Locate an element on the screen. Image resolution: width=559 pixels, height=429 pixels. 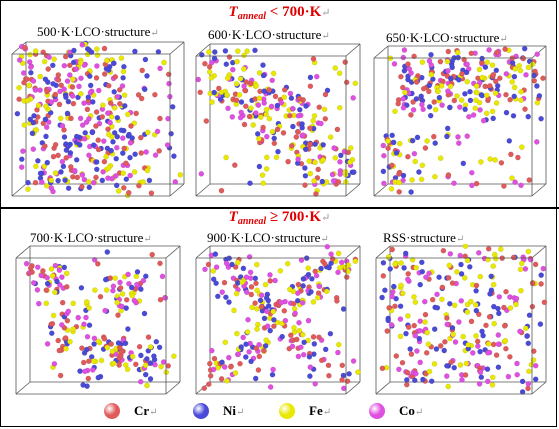
paragraph-mark: ↵ is located at coordinates (147, 239).